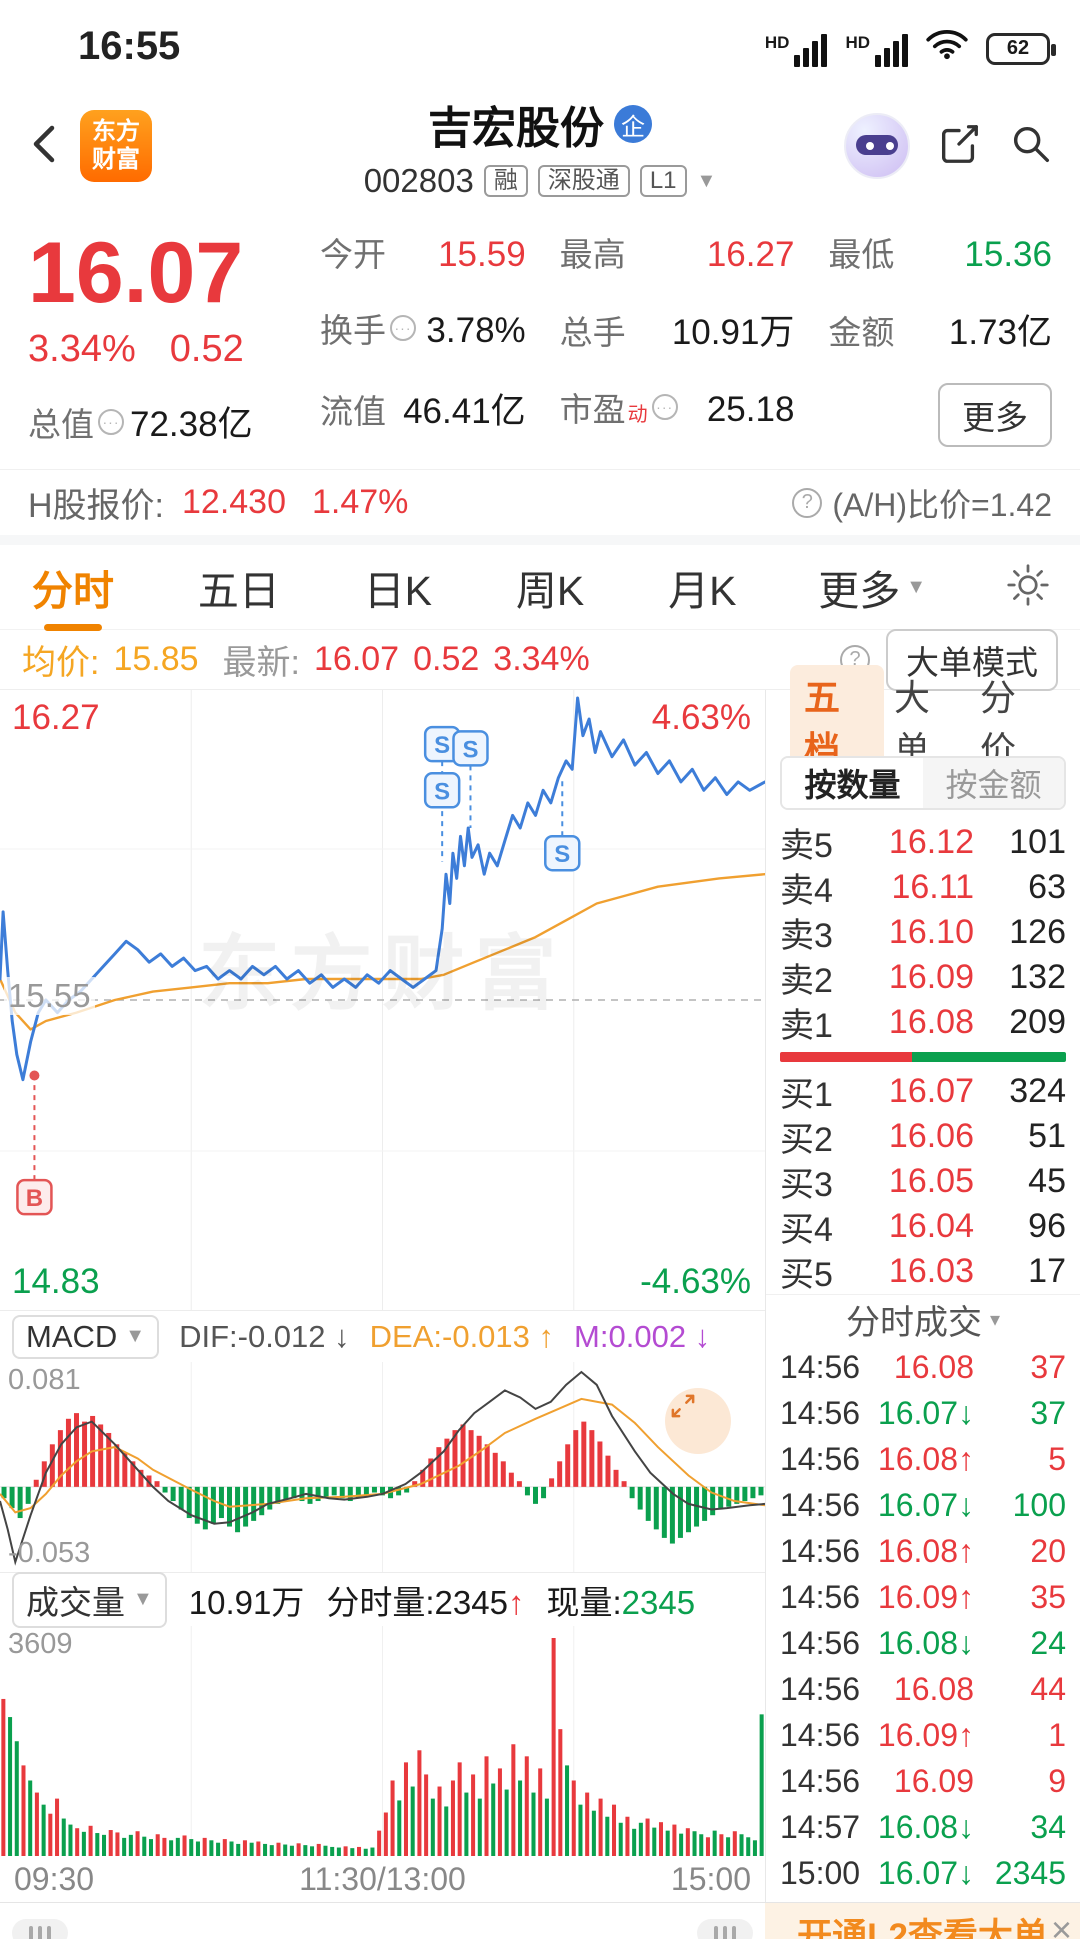  What do you see at coordinates (540, 41) in the screenshot?
I see `status-bar: 16:55 HD HD 62` at bounding box center [540, 41].